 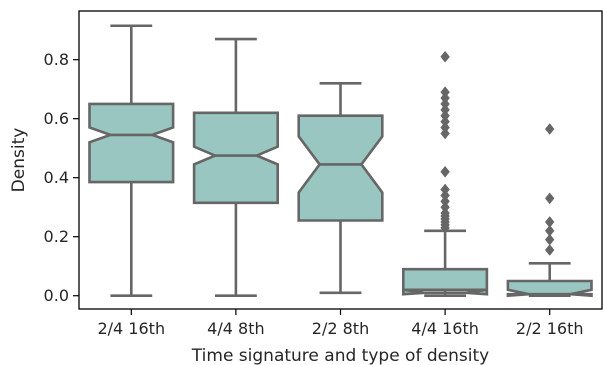 I want to click on y-tick-label: 0.6, so click(x=56, y=118).